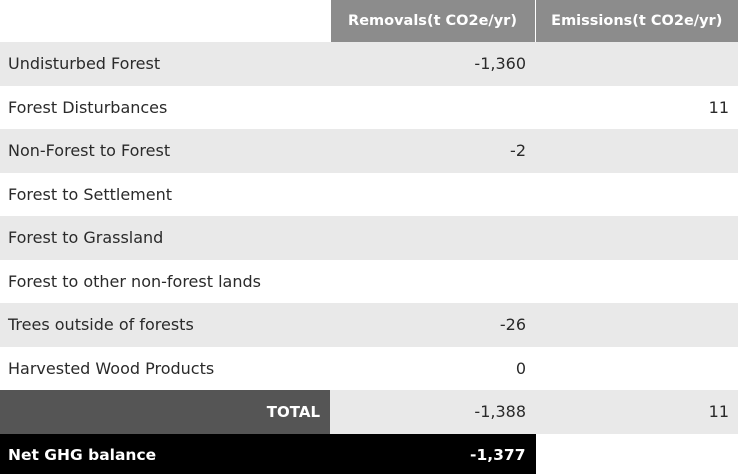 Image resolution: width=738 pixels, height=474 pixels. I want to click on table-row: Forest to Settlement, so click(369, 194).